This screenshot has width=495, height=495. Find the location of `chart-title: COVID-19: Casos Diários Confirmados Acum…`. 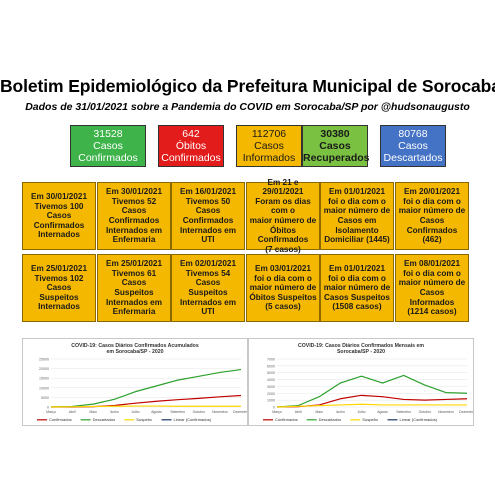

chart-title: COVID-19: Casos Diários Confirmados Acum… is located at coordinates (135, 346).